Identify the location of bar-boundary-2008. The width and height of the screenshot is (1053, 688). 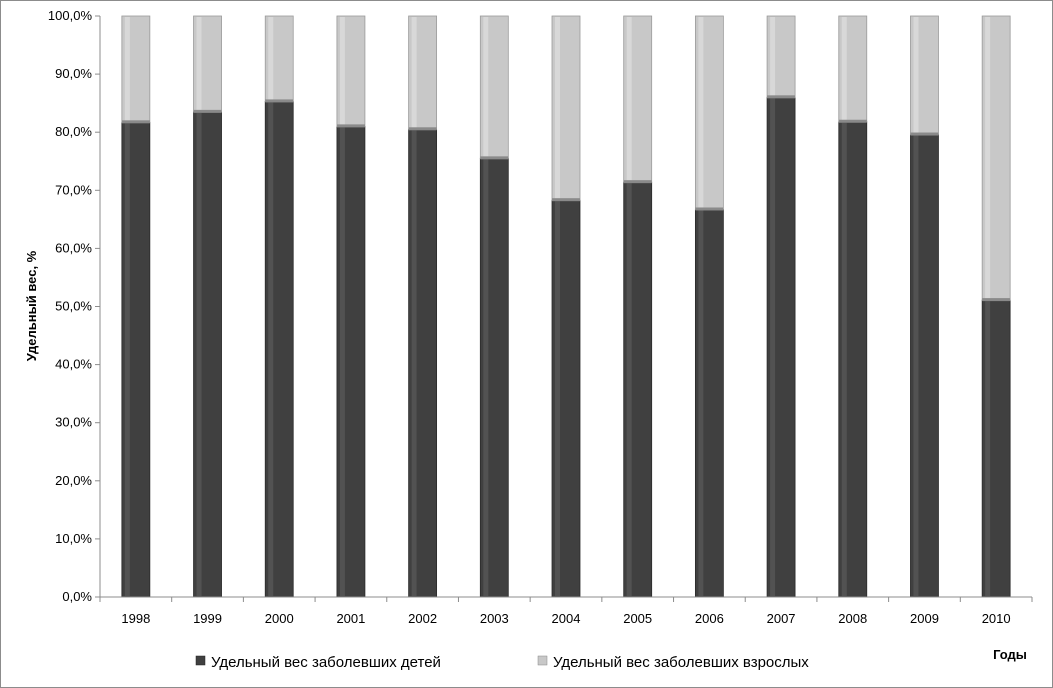
(852, 121).